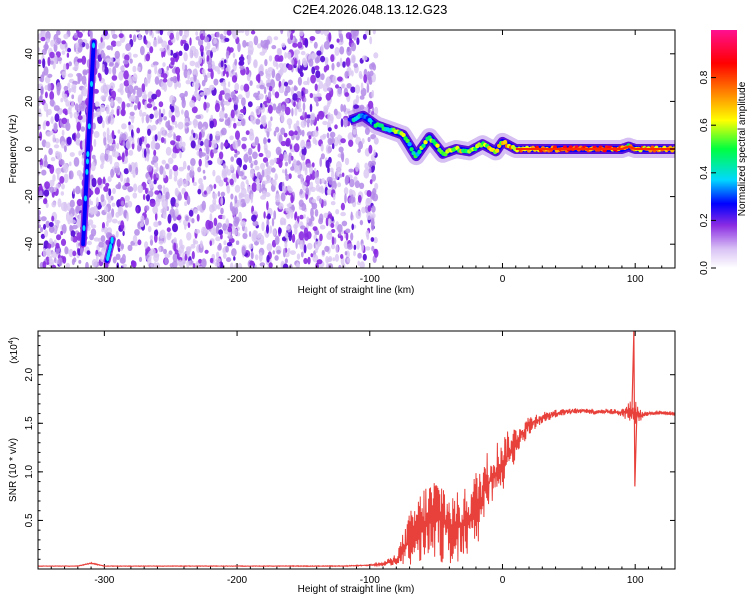  Describe the element at coordinates (403, 135) in the screenshot. I see `tone-blob` at that location.